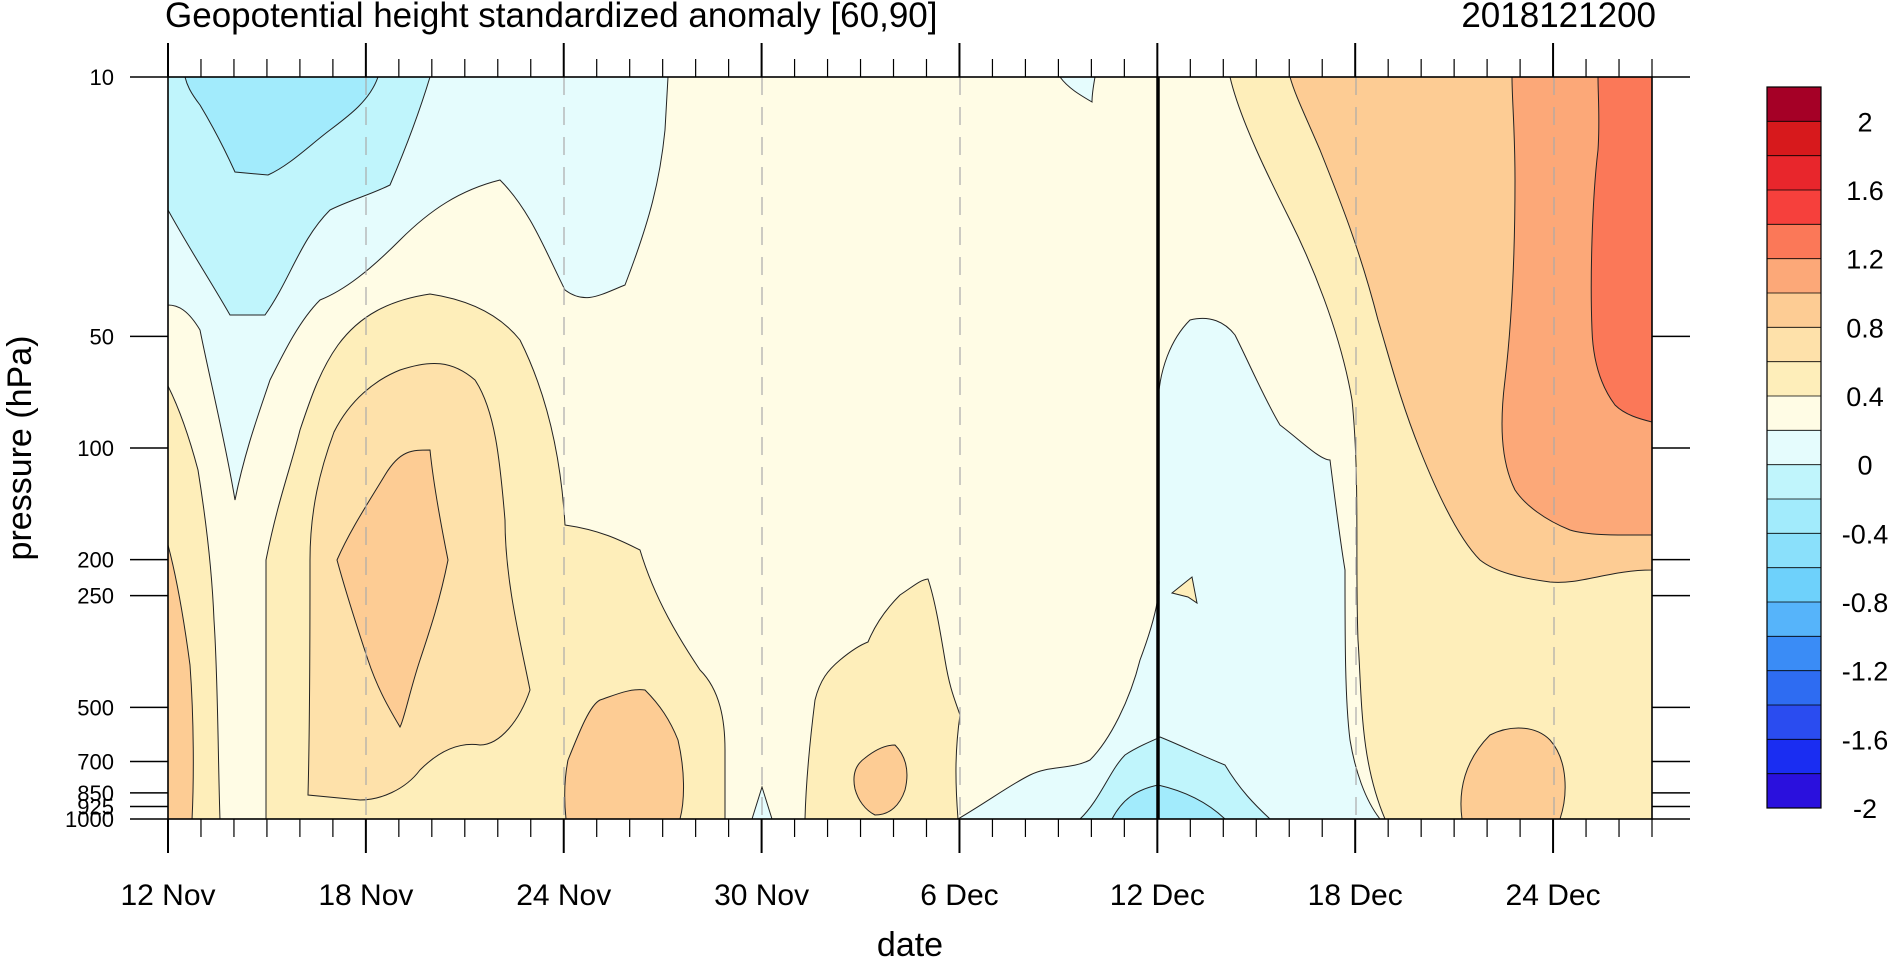 This screenshot has height=963, width=1889. I want to click on colorbar: 2 1.6 1.2 0.8 0.4 0 -0.4 -0.8 -1.2 -1.6 -2, so click(1827, 455).